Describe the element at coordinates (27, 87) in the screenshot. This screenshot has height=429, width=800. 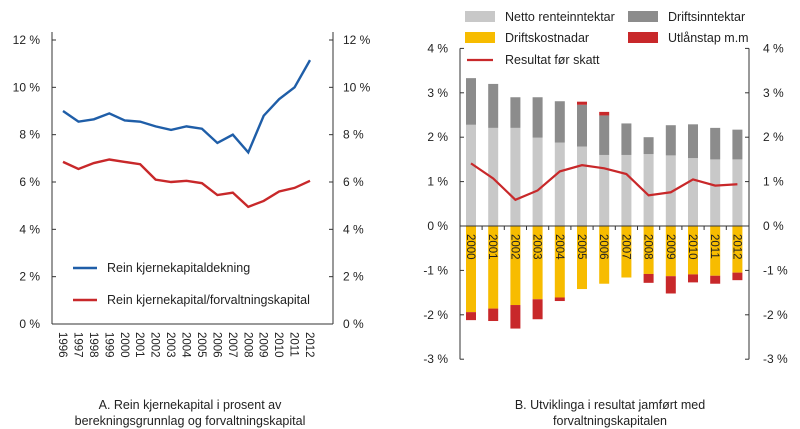
I see `chart-a-left-tick-label: 10 %` at that location.